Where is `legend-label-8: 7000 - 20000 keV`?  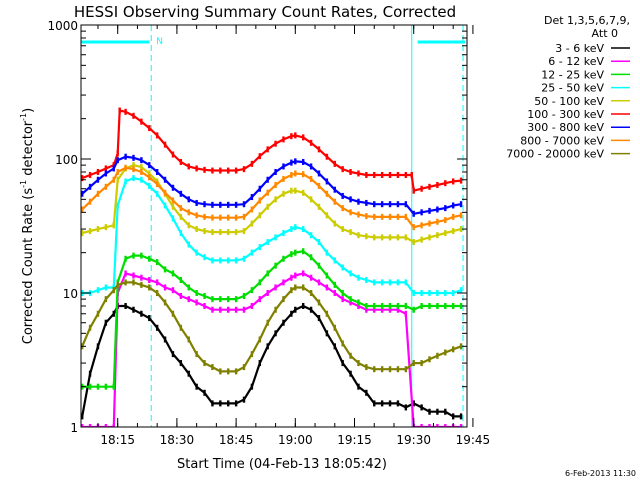 legend-label-8: 7000 - 20000 keV is located at coordinates (555, 154).